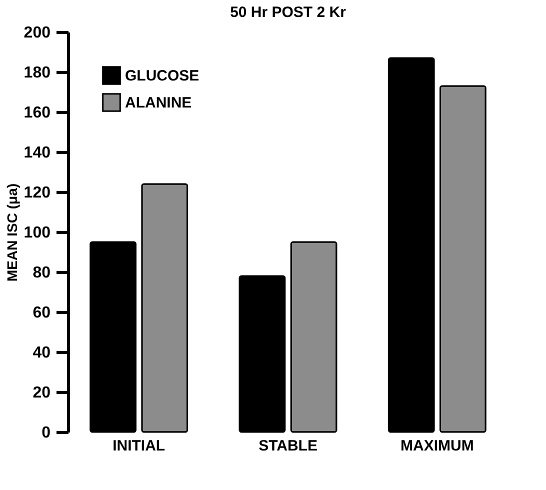 The height and width of the screenshot is (490, 546). I want to click on y-tick-label: 140, so click(37, 153).